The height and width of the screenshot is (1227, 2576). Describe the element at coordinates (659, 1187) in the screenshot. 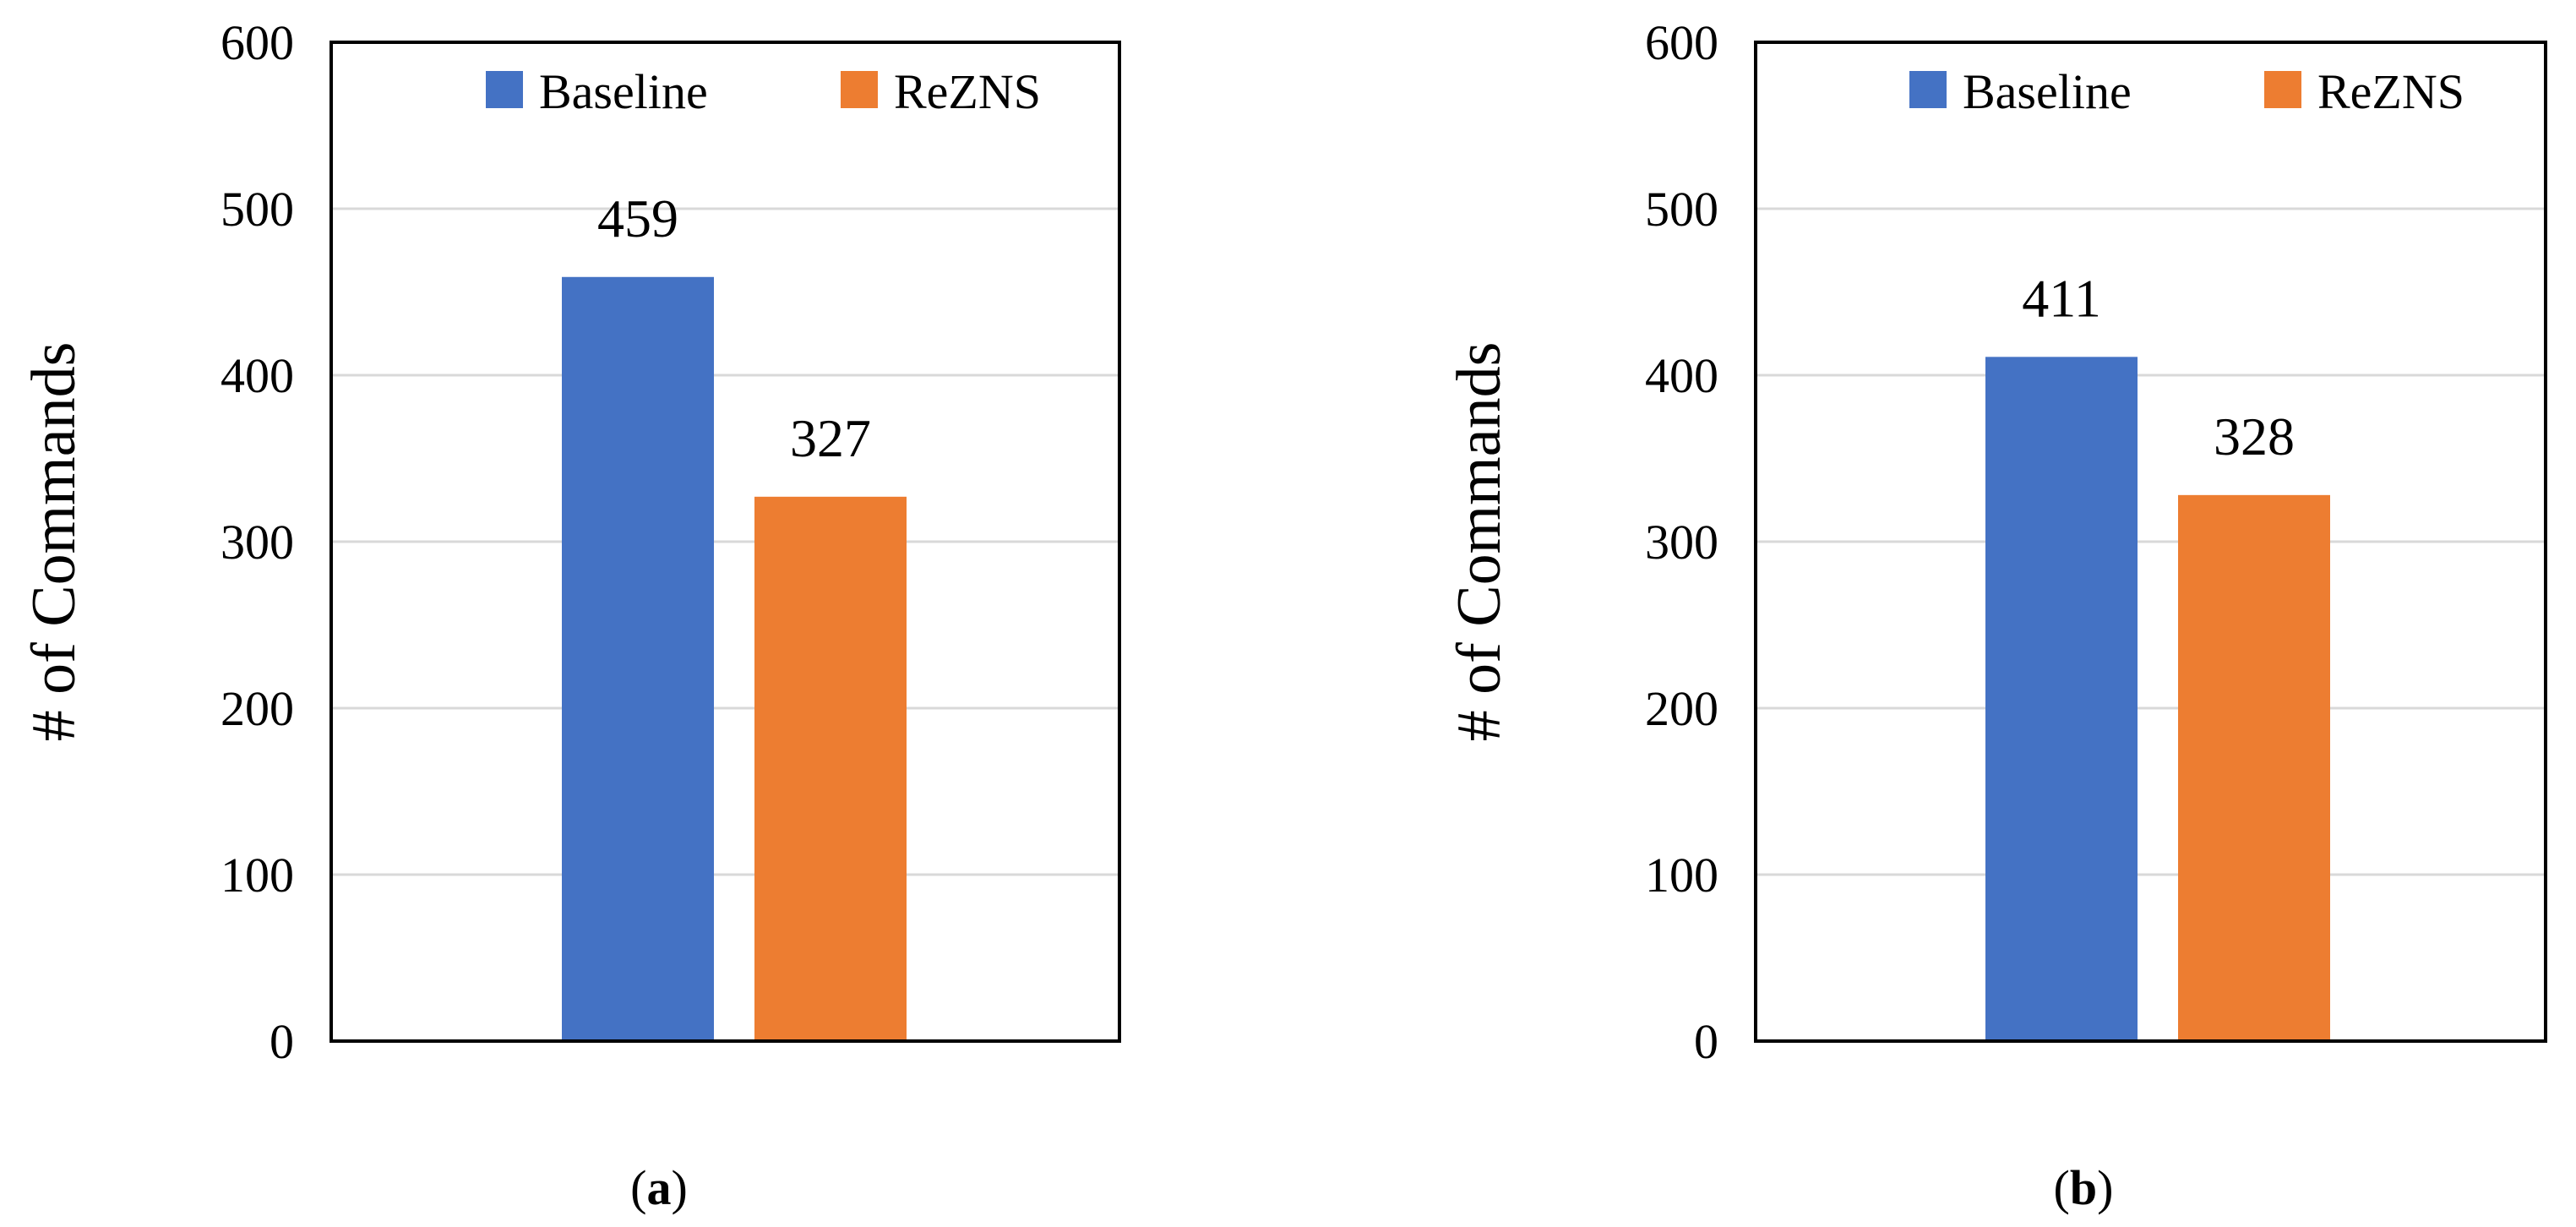

I see `panel-label: (a)` at that location.